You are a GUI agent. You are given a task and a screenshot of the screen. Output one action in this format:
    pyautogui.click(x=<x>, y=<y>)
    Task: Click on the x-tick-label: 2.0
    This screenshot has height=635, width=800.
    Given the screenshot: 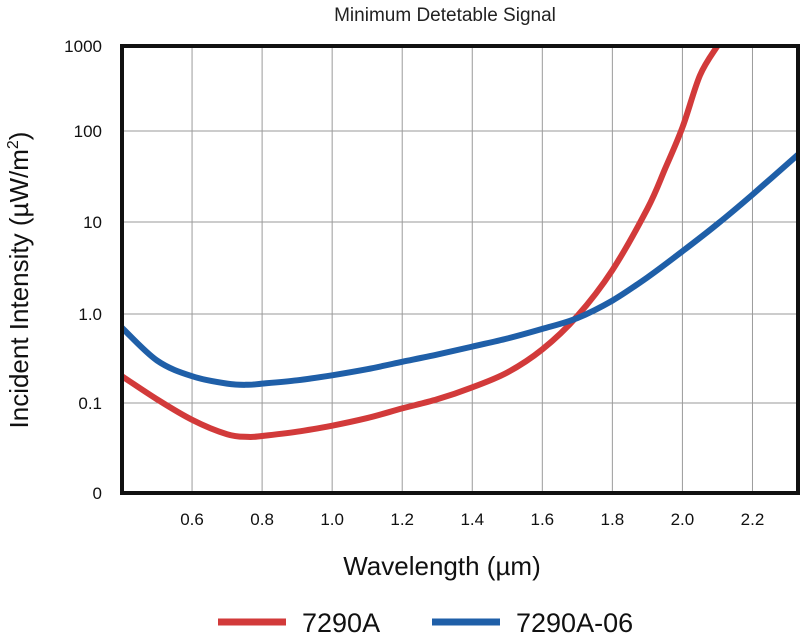 What is the action you would take?
    pyautogui.click(x=683, y=519)
    